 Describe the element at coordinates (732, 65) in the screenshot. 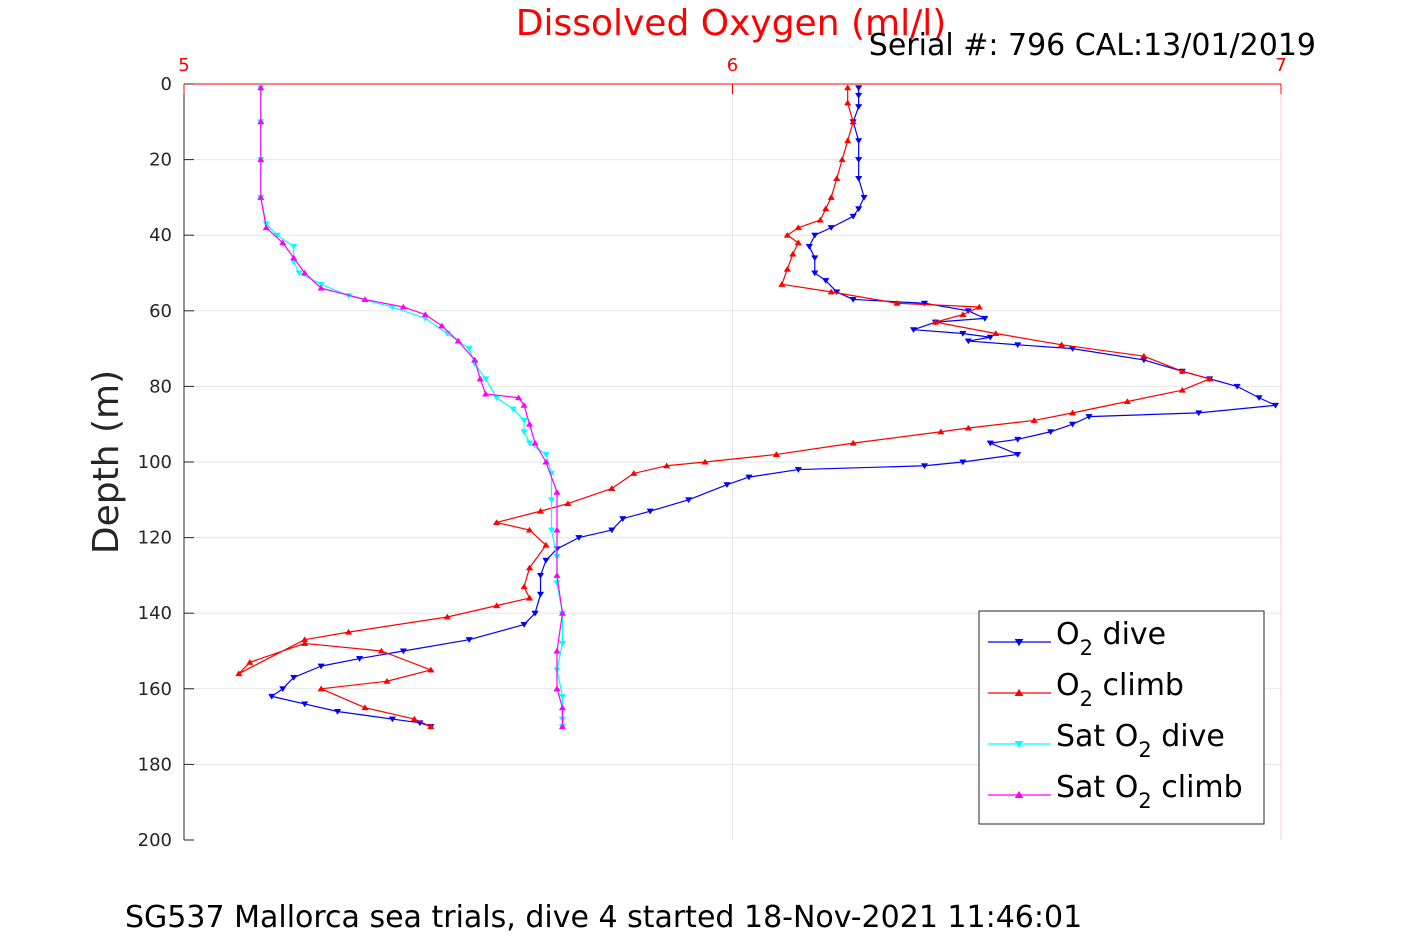

I see `x-tick-label: 6` at that location.